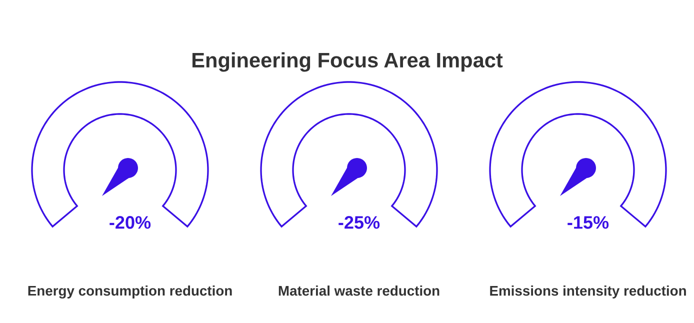  What do you see at coordinates (588, 292) in the screenshot?
I see `category-label: Emissions intensity reduction` at bounding box center [588, 292].